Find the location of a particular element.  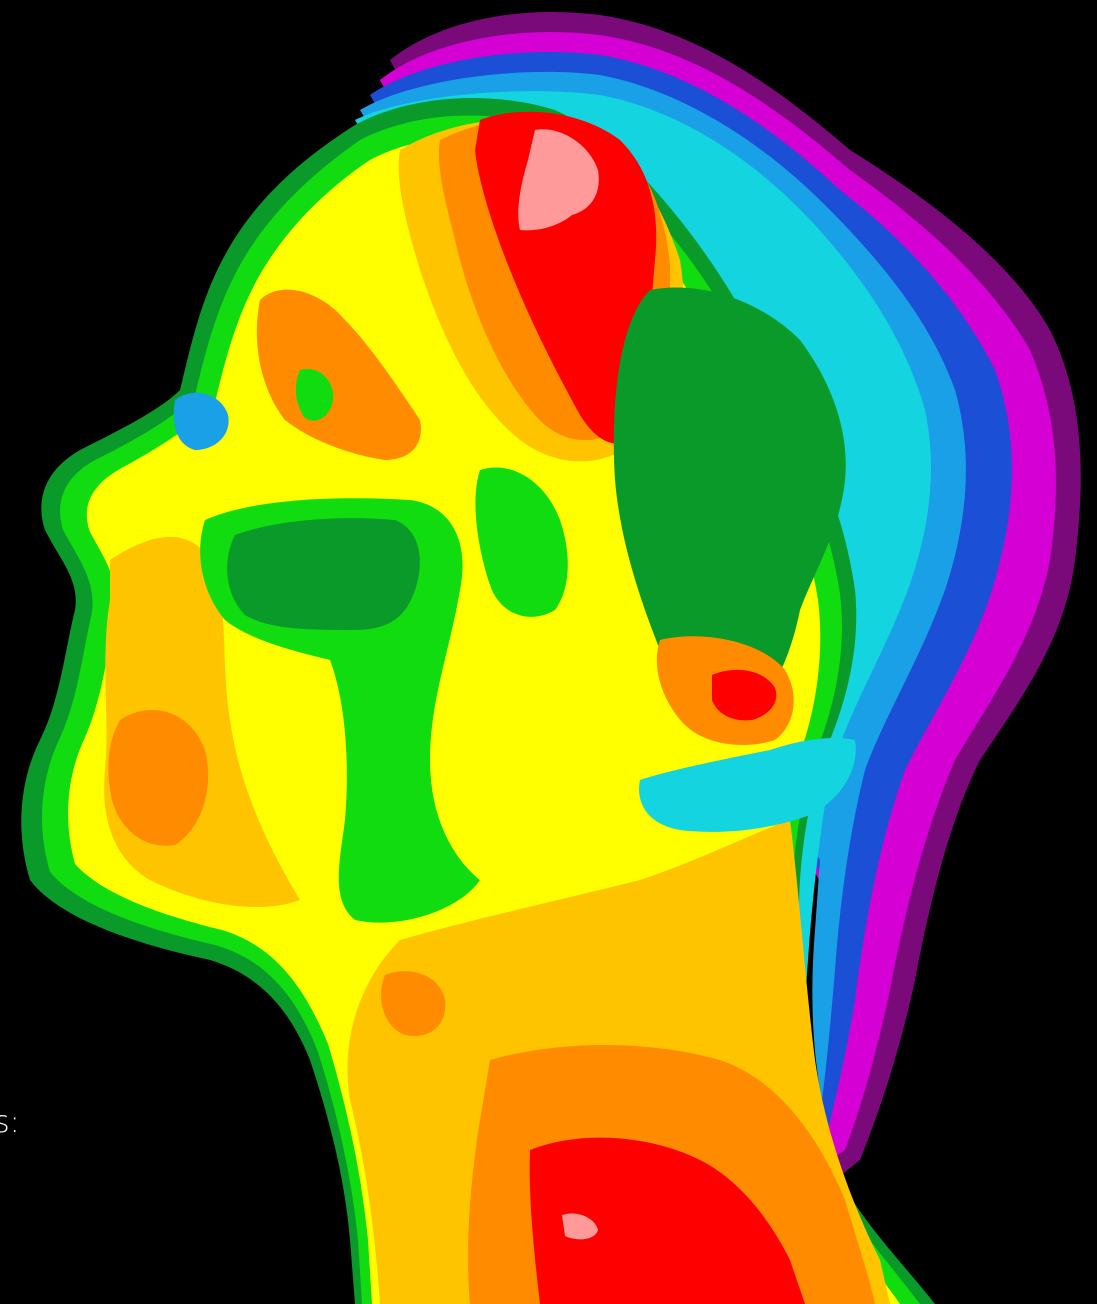

ear-lobe-cyan-zone is located at coordinates (747, 785).